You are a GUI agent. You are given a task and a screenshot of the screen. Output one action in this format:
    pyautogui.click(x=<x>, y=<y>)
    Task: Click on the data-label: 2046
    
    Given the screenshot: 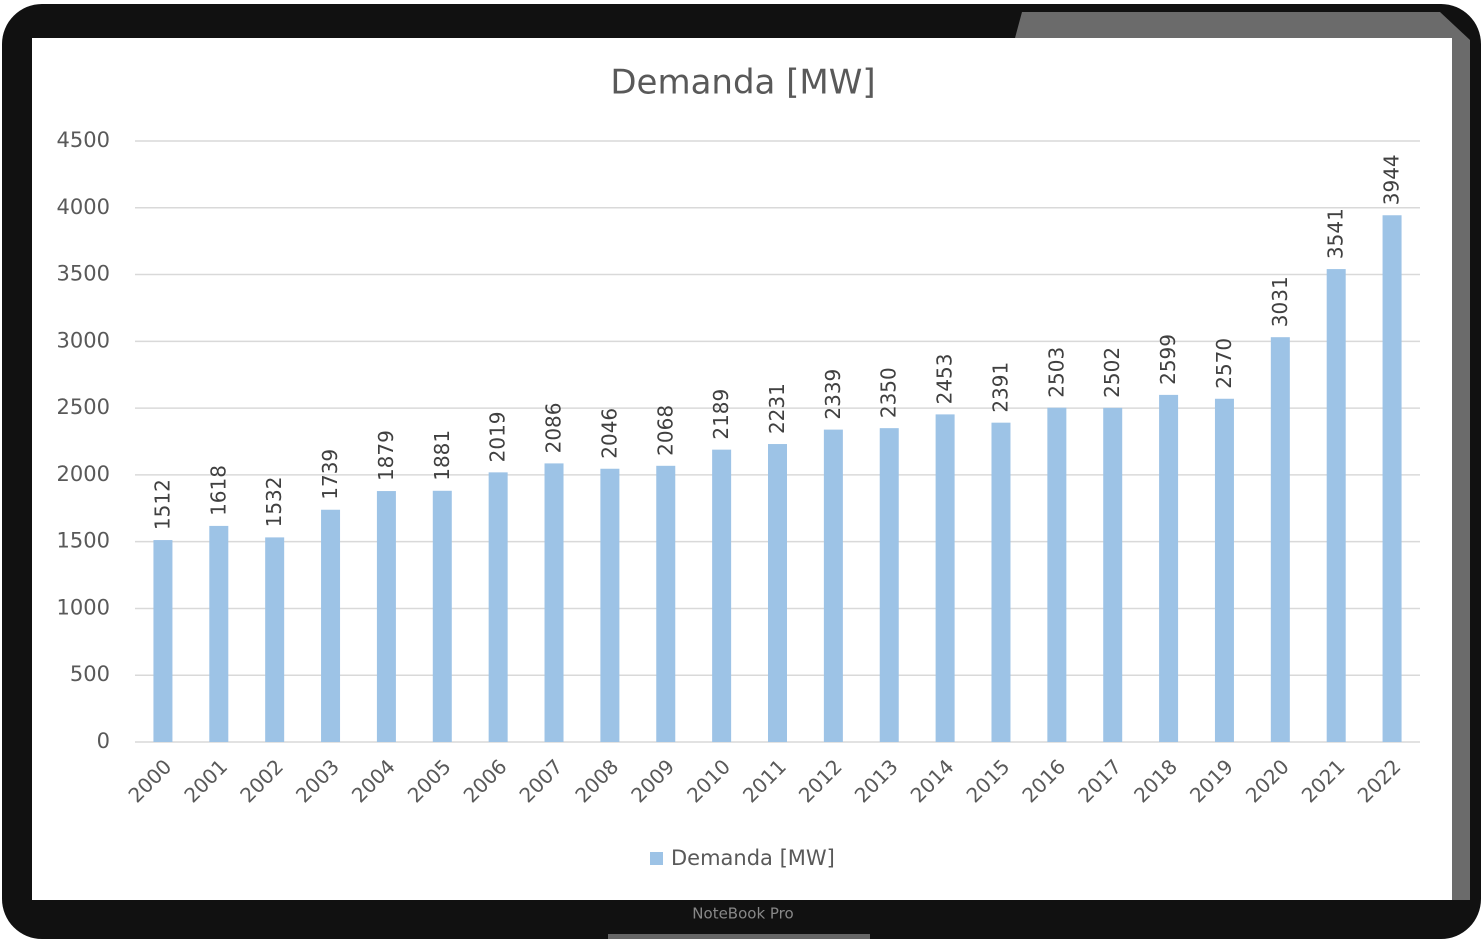 What is the action you would take?
    pyautogui.click(x=609, y=433)
    